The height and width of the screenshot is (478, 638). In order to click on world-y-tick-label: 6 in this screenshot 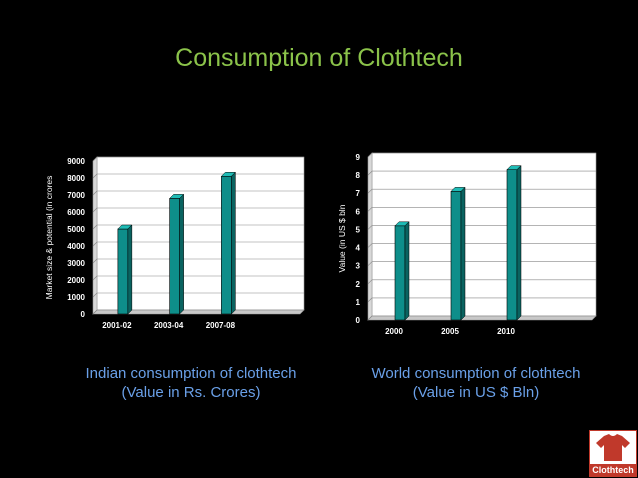, I will do `click(358, 211)`.